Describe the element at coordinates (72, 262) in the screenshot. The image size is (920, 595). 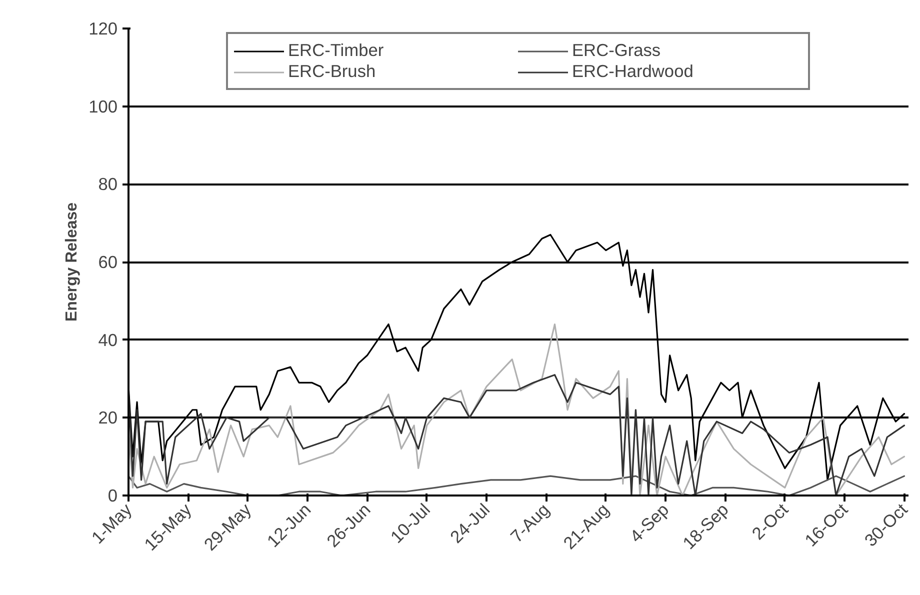
I see `y-axis-title: Energy Release` at that location.